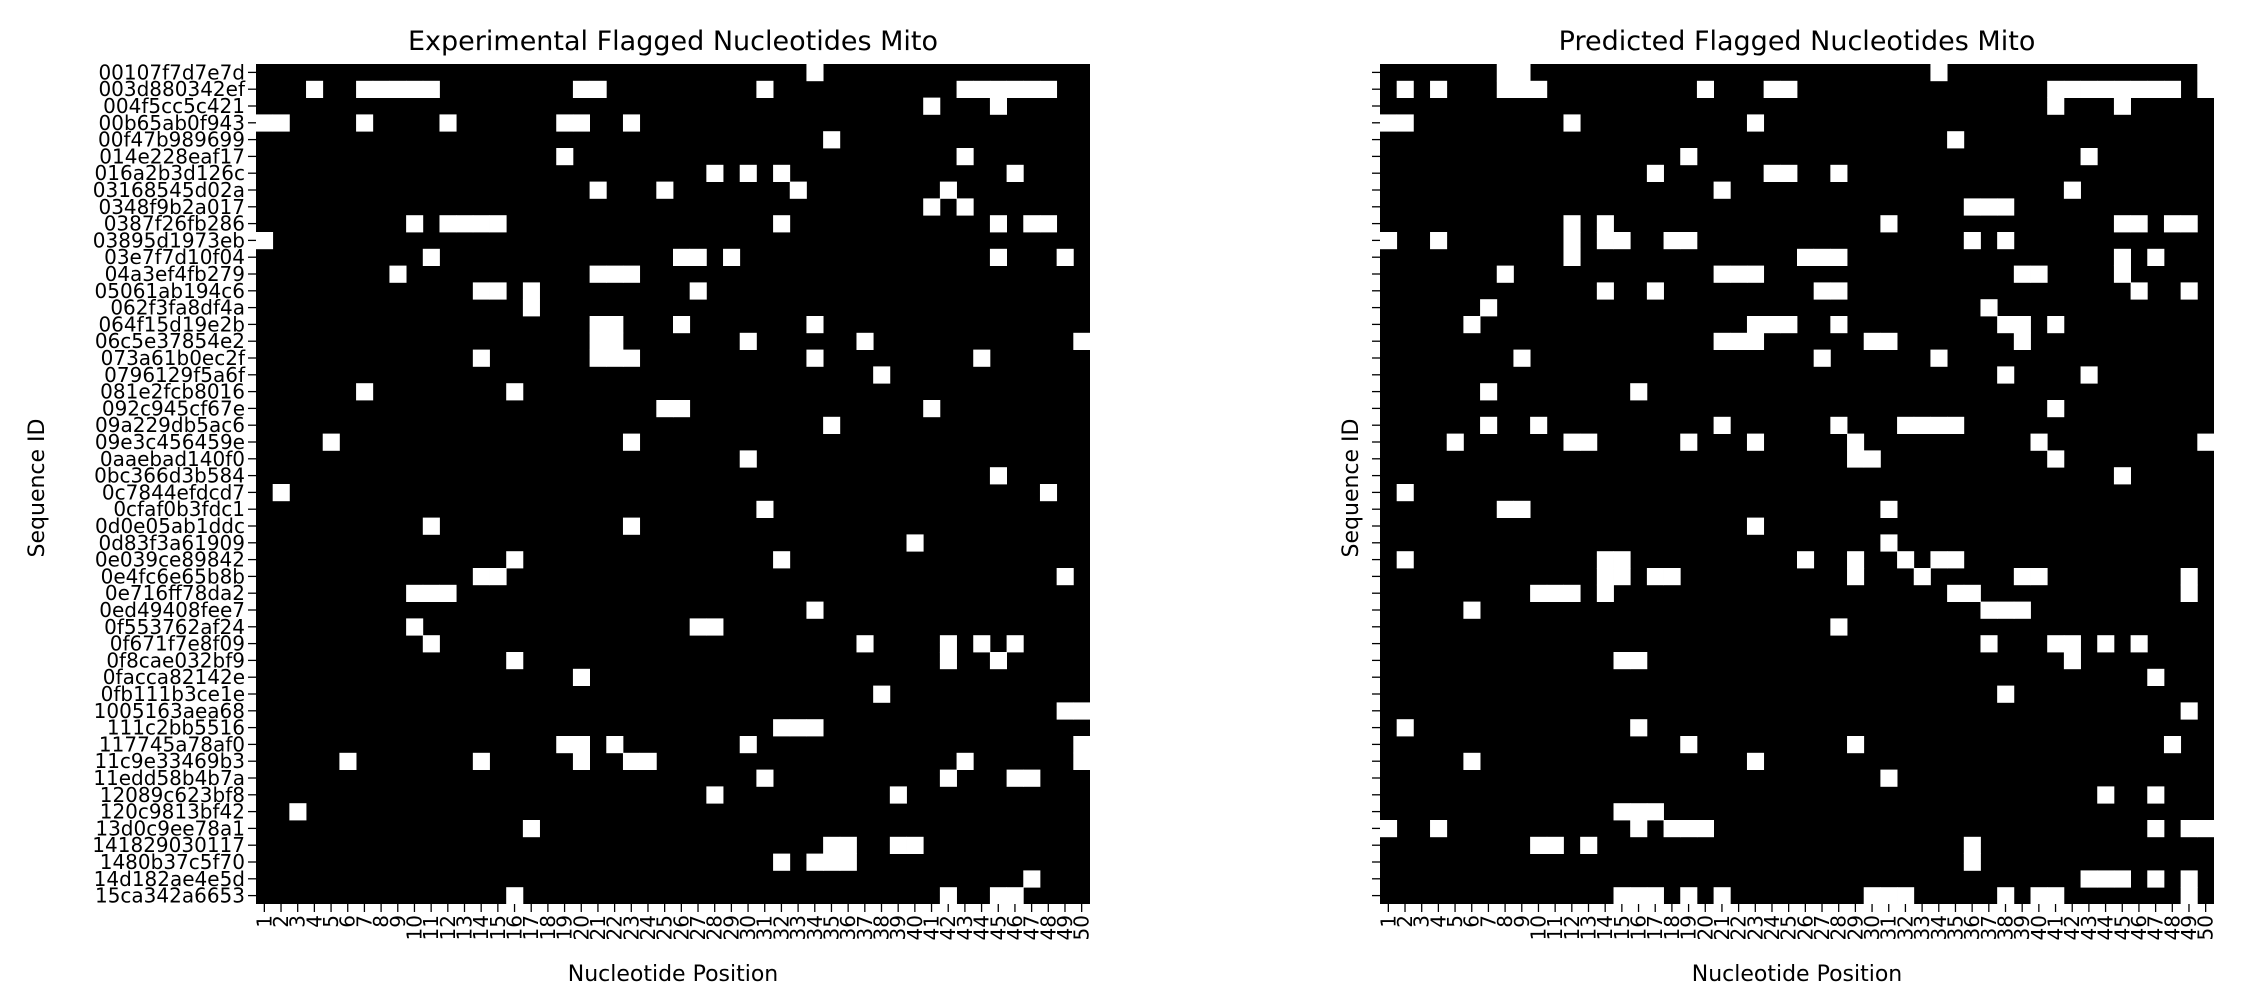 The width and height of the screenshot is (2262, 998). Describe the element at coordinates (1555, 927) in the screenshot. I see `predicted-x-tick-label: 11` at that location.